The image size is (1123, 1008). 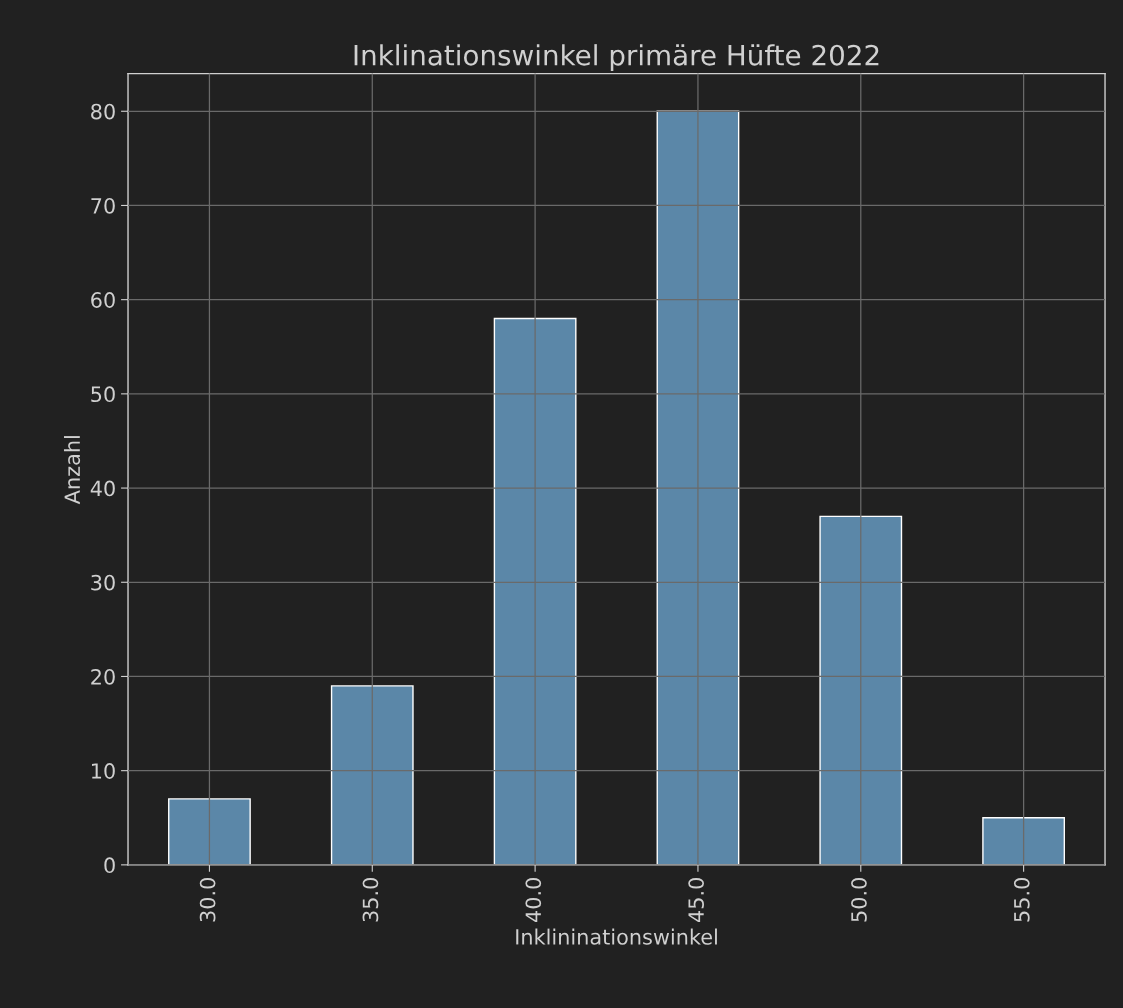 What do you see at coordinates (616, 58) in the screenshot?
I see `chart-title: Inklinationswinkel primäre Hüfte 2022` at bounding box center [616, 58].